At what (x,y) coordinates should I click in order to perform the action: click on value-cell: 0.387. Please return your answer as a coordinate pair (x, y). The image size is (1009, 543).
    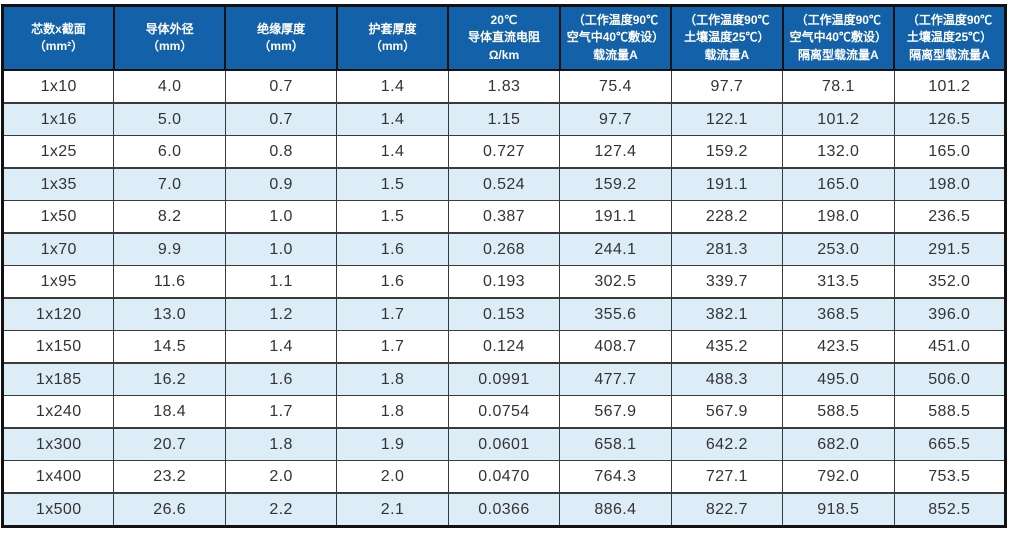
    Looking at the image, I should click on (503, 217).